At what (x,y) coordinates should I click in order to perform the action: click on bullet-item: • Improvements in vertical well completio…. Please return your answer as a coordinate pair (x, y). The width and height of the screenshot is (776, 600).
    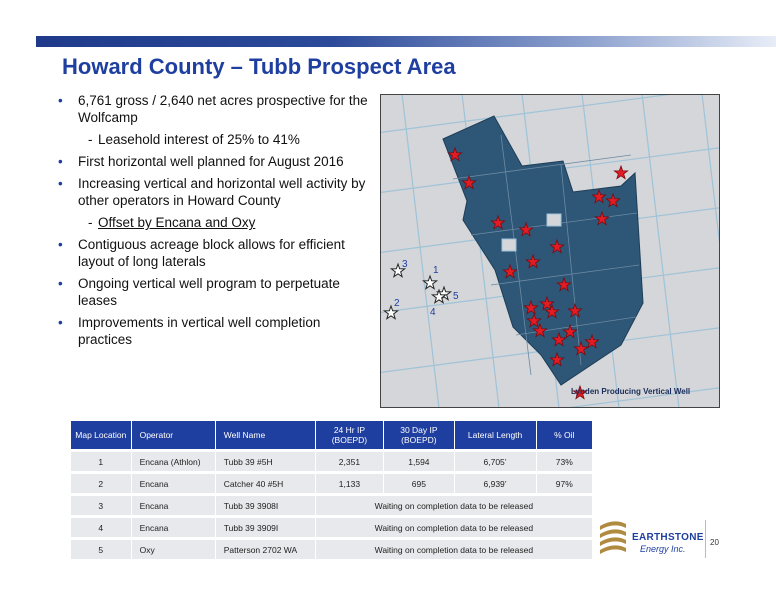
    Looking at the image, I should click on (189, 331).